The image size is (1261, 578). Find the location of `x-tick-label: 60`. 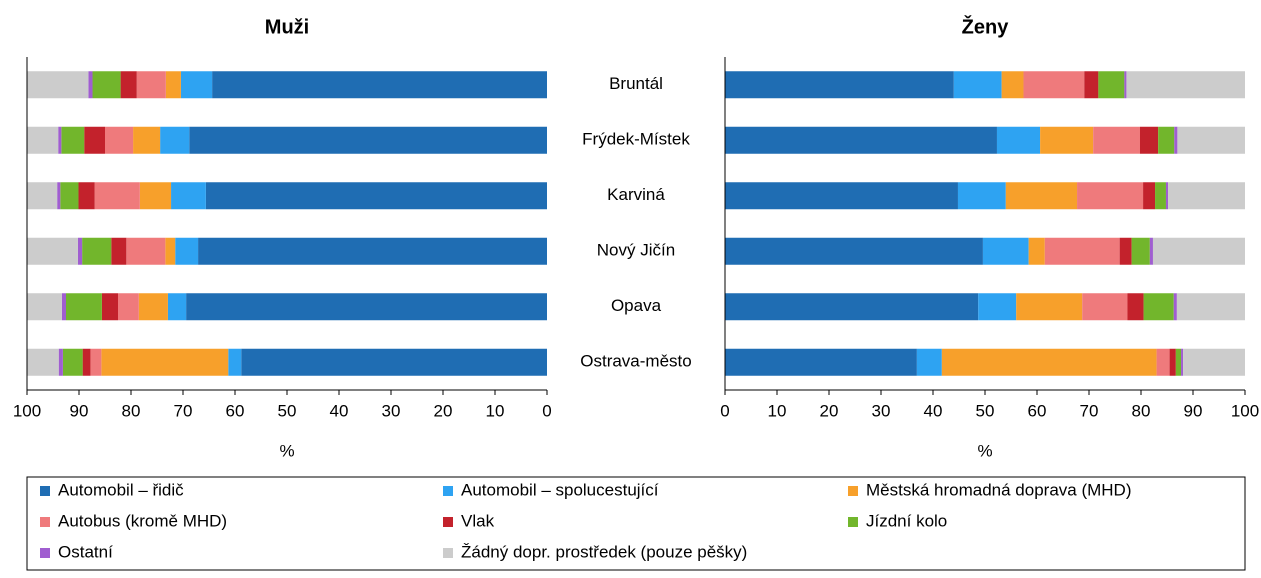

x-tick-label: 60 is located at coordinates (1037, 410).